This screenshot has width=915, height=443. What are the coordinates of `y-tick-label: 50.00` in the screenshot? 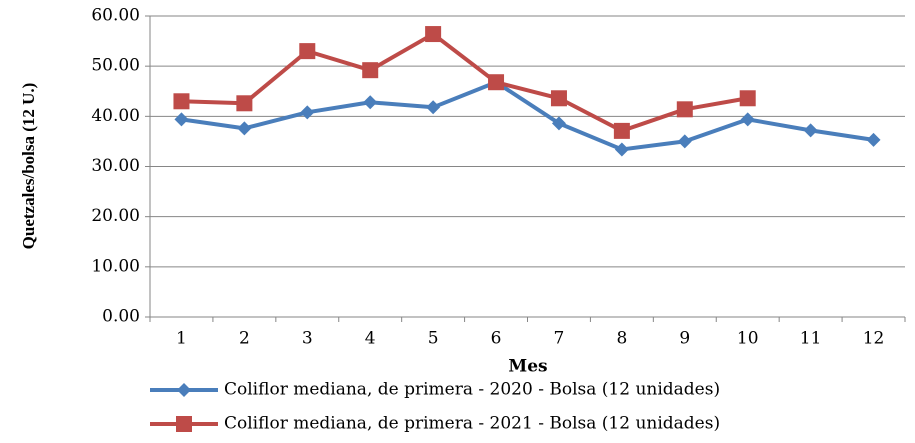 It's located at (115, 66).